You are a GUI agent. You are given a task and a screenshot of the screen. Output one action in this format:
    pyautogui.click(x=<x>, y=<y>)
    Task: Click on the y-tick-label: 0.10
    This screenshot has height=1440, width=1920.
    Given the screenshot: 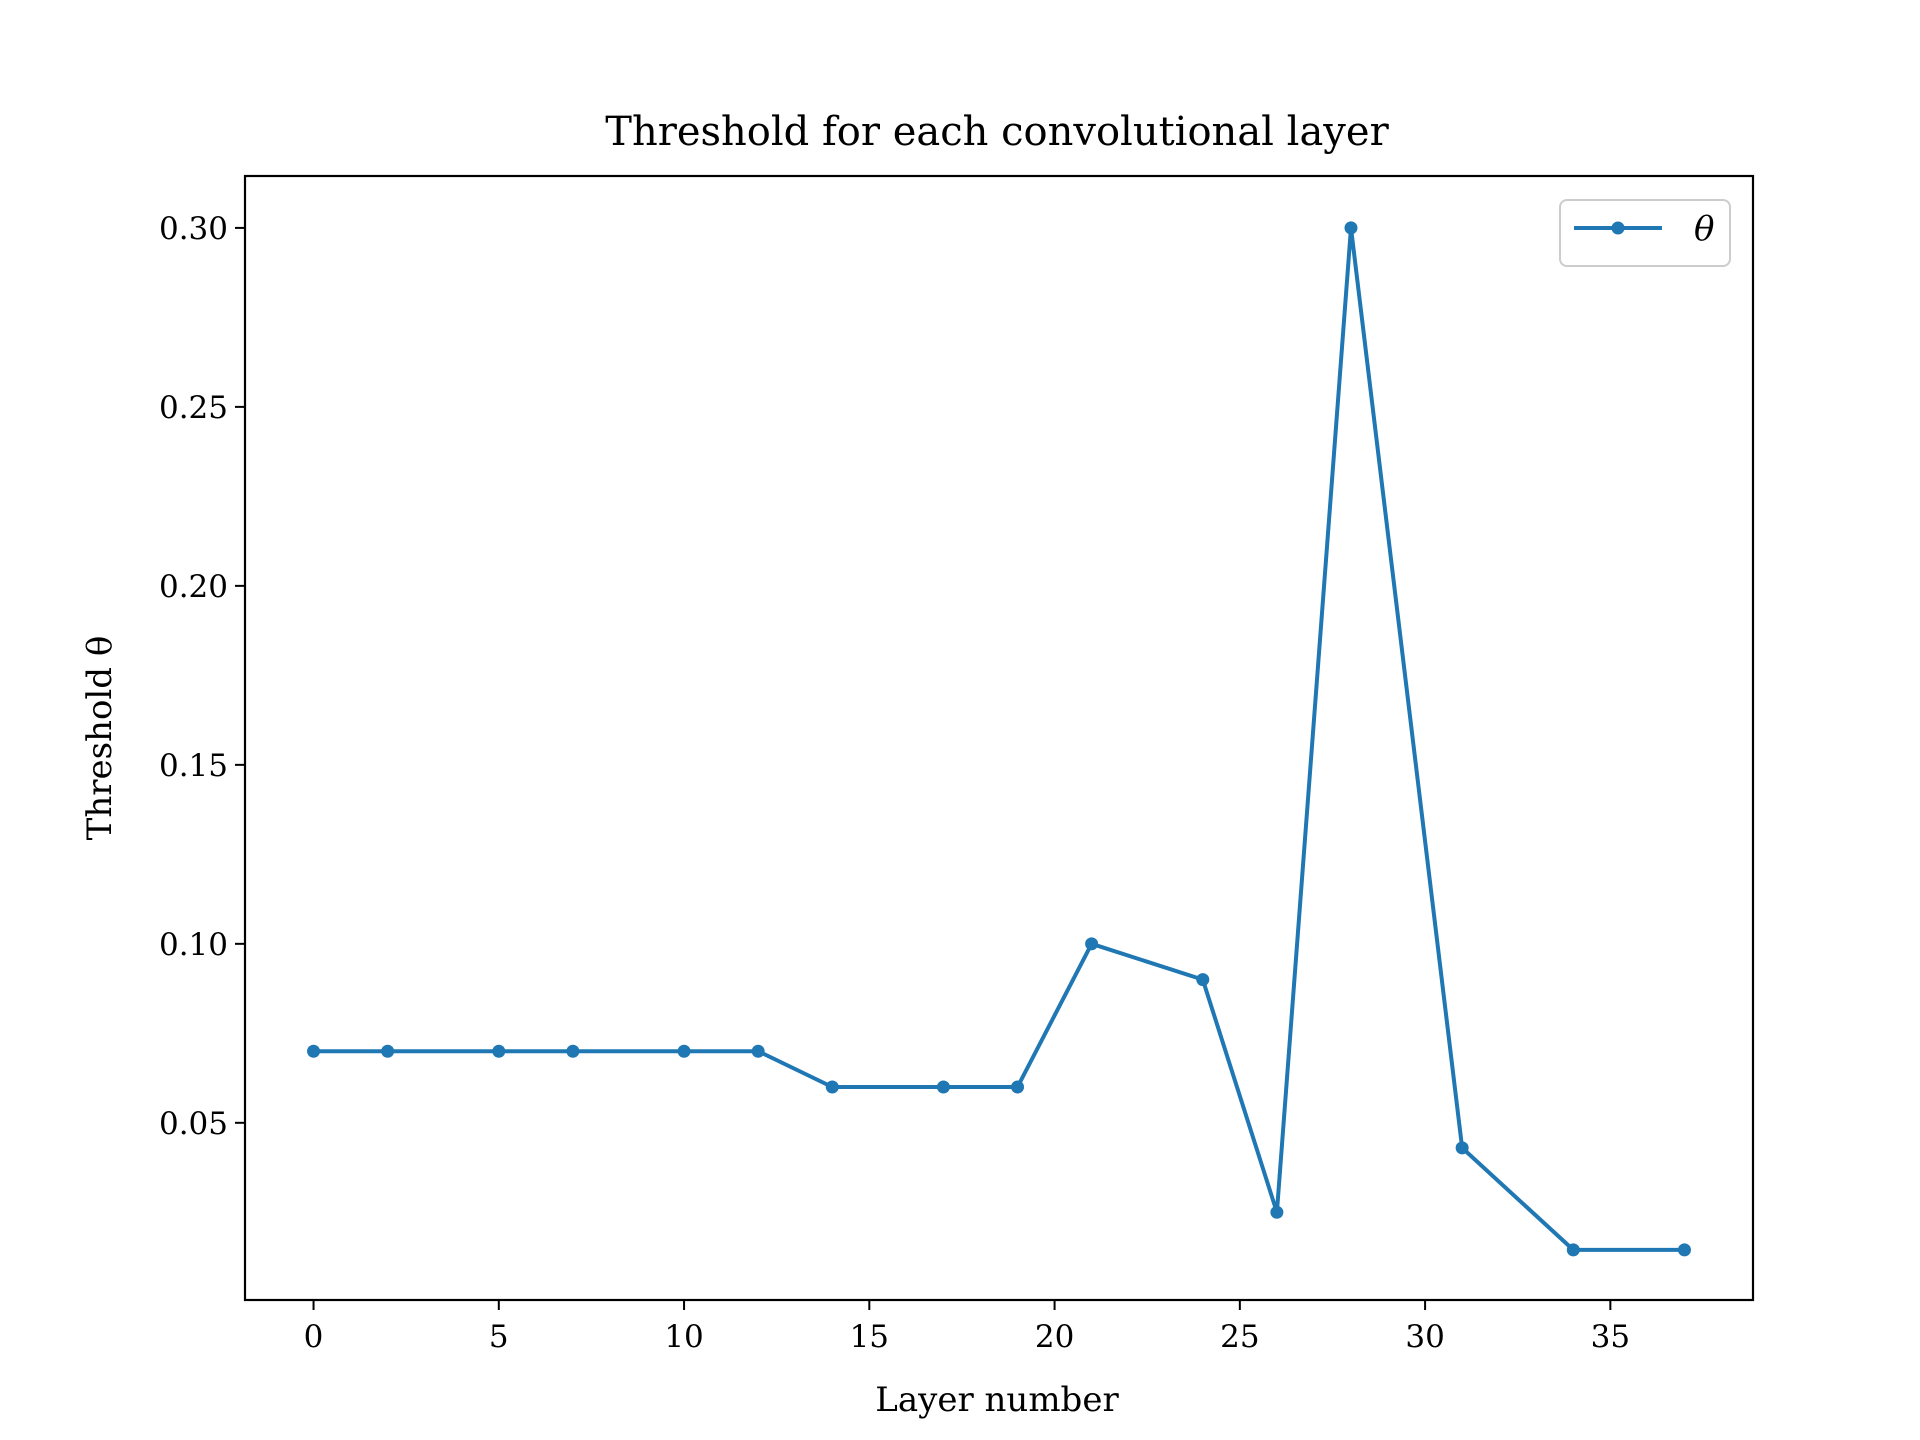 What is the action you would take?
    pyautogui.click(x=193, y=945)
    